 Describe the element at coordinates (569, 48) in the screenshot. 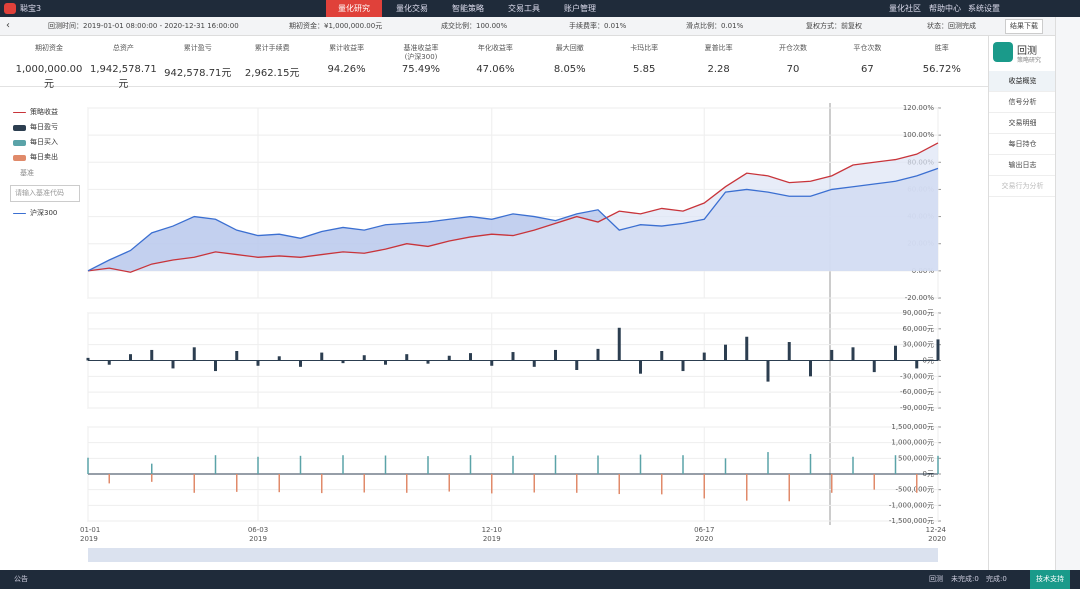

I see `stat-label: 最大回撤` at that location.